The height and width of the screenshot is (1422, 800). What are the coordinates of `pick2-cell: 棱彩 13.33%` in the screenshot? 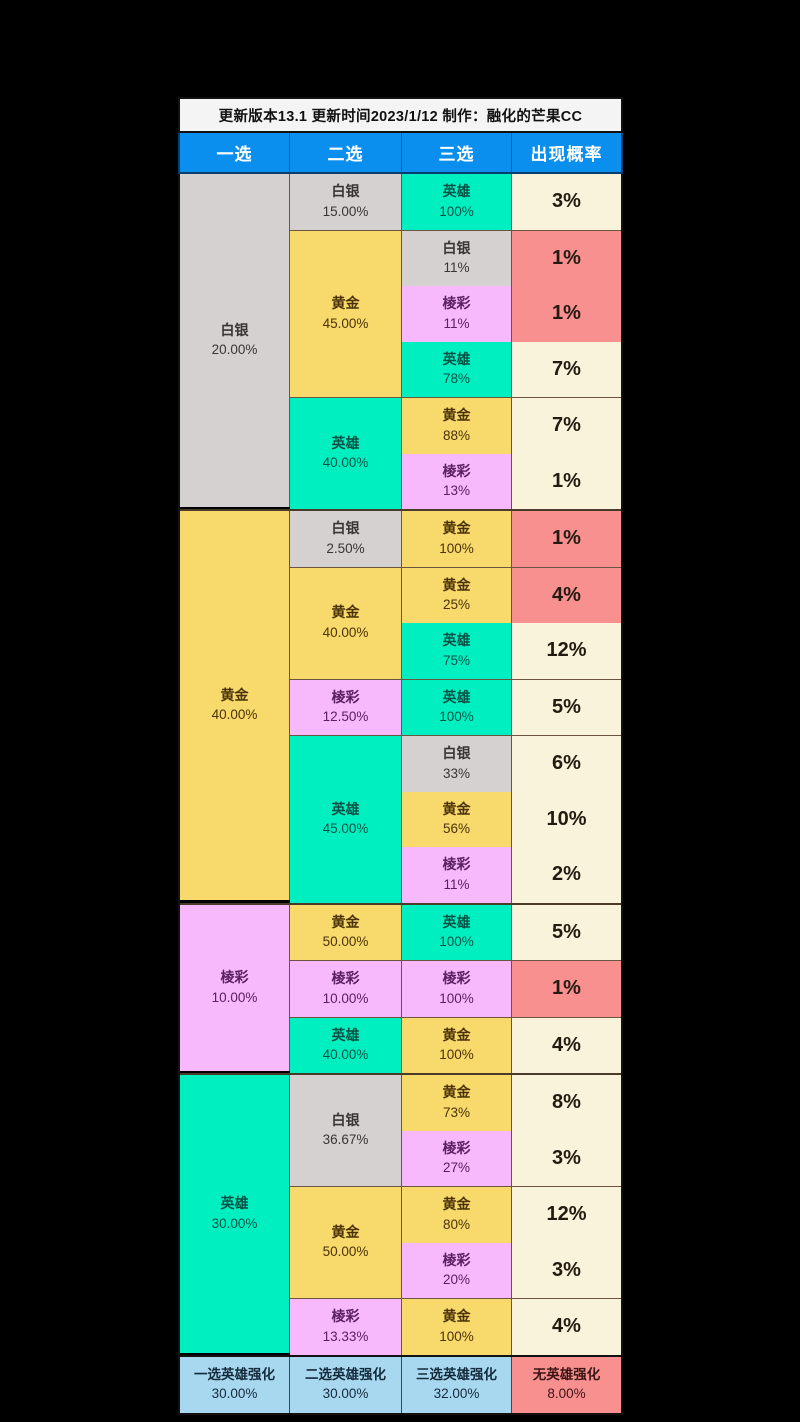 It's located at (346, 1327).